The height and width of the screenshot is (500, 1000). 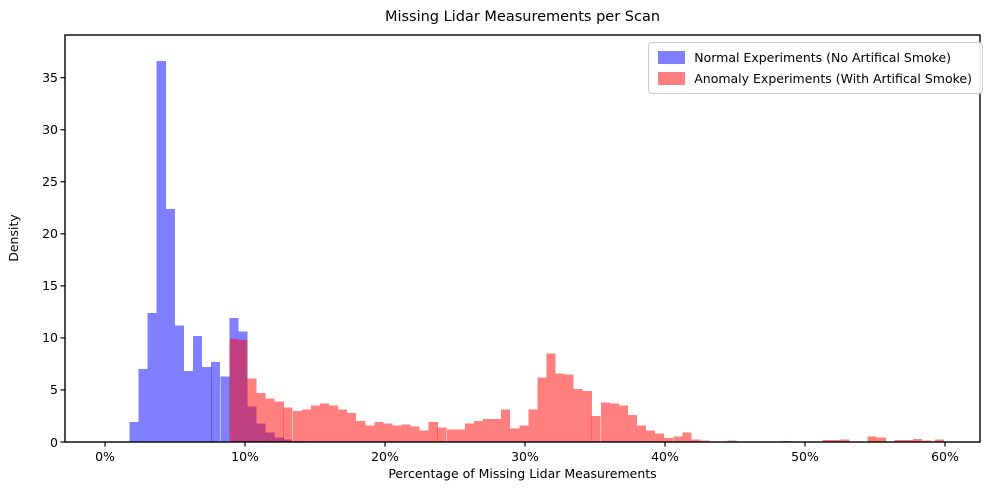 I want to click on y-tick-label: 5, so click(x=54, y=390).